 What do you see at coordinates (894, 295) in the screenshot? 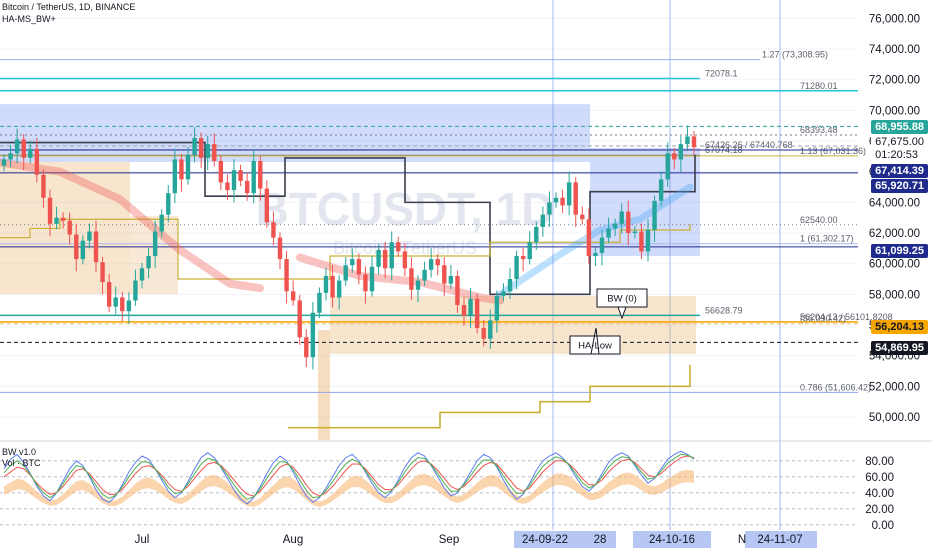
I see `price-axis-label: 58,000.00` at bounding box center [894, 295].